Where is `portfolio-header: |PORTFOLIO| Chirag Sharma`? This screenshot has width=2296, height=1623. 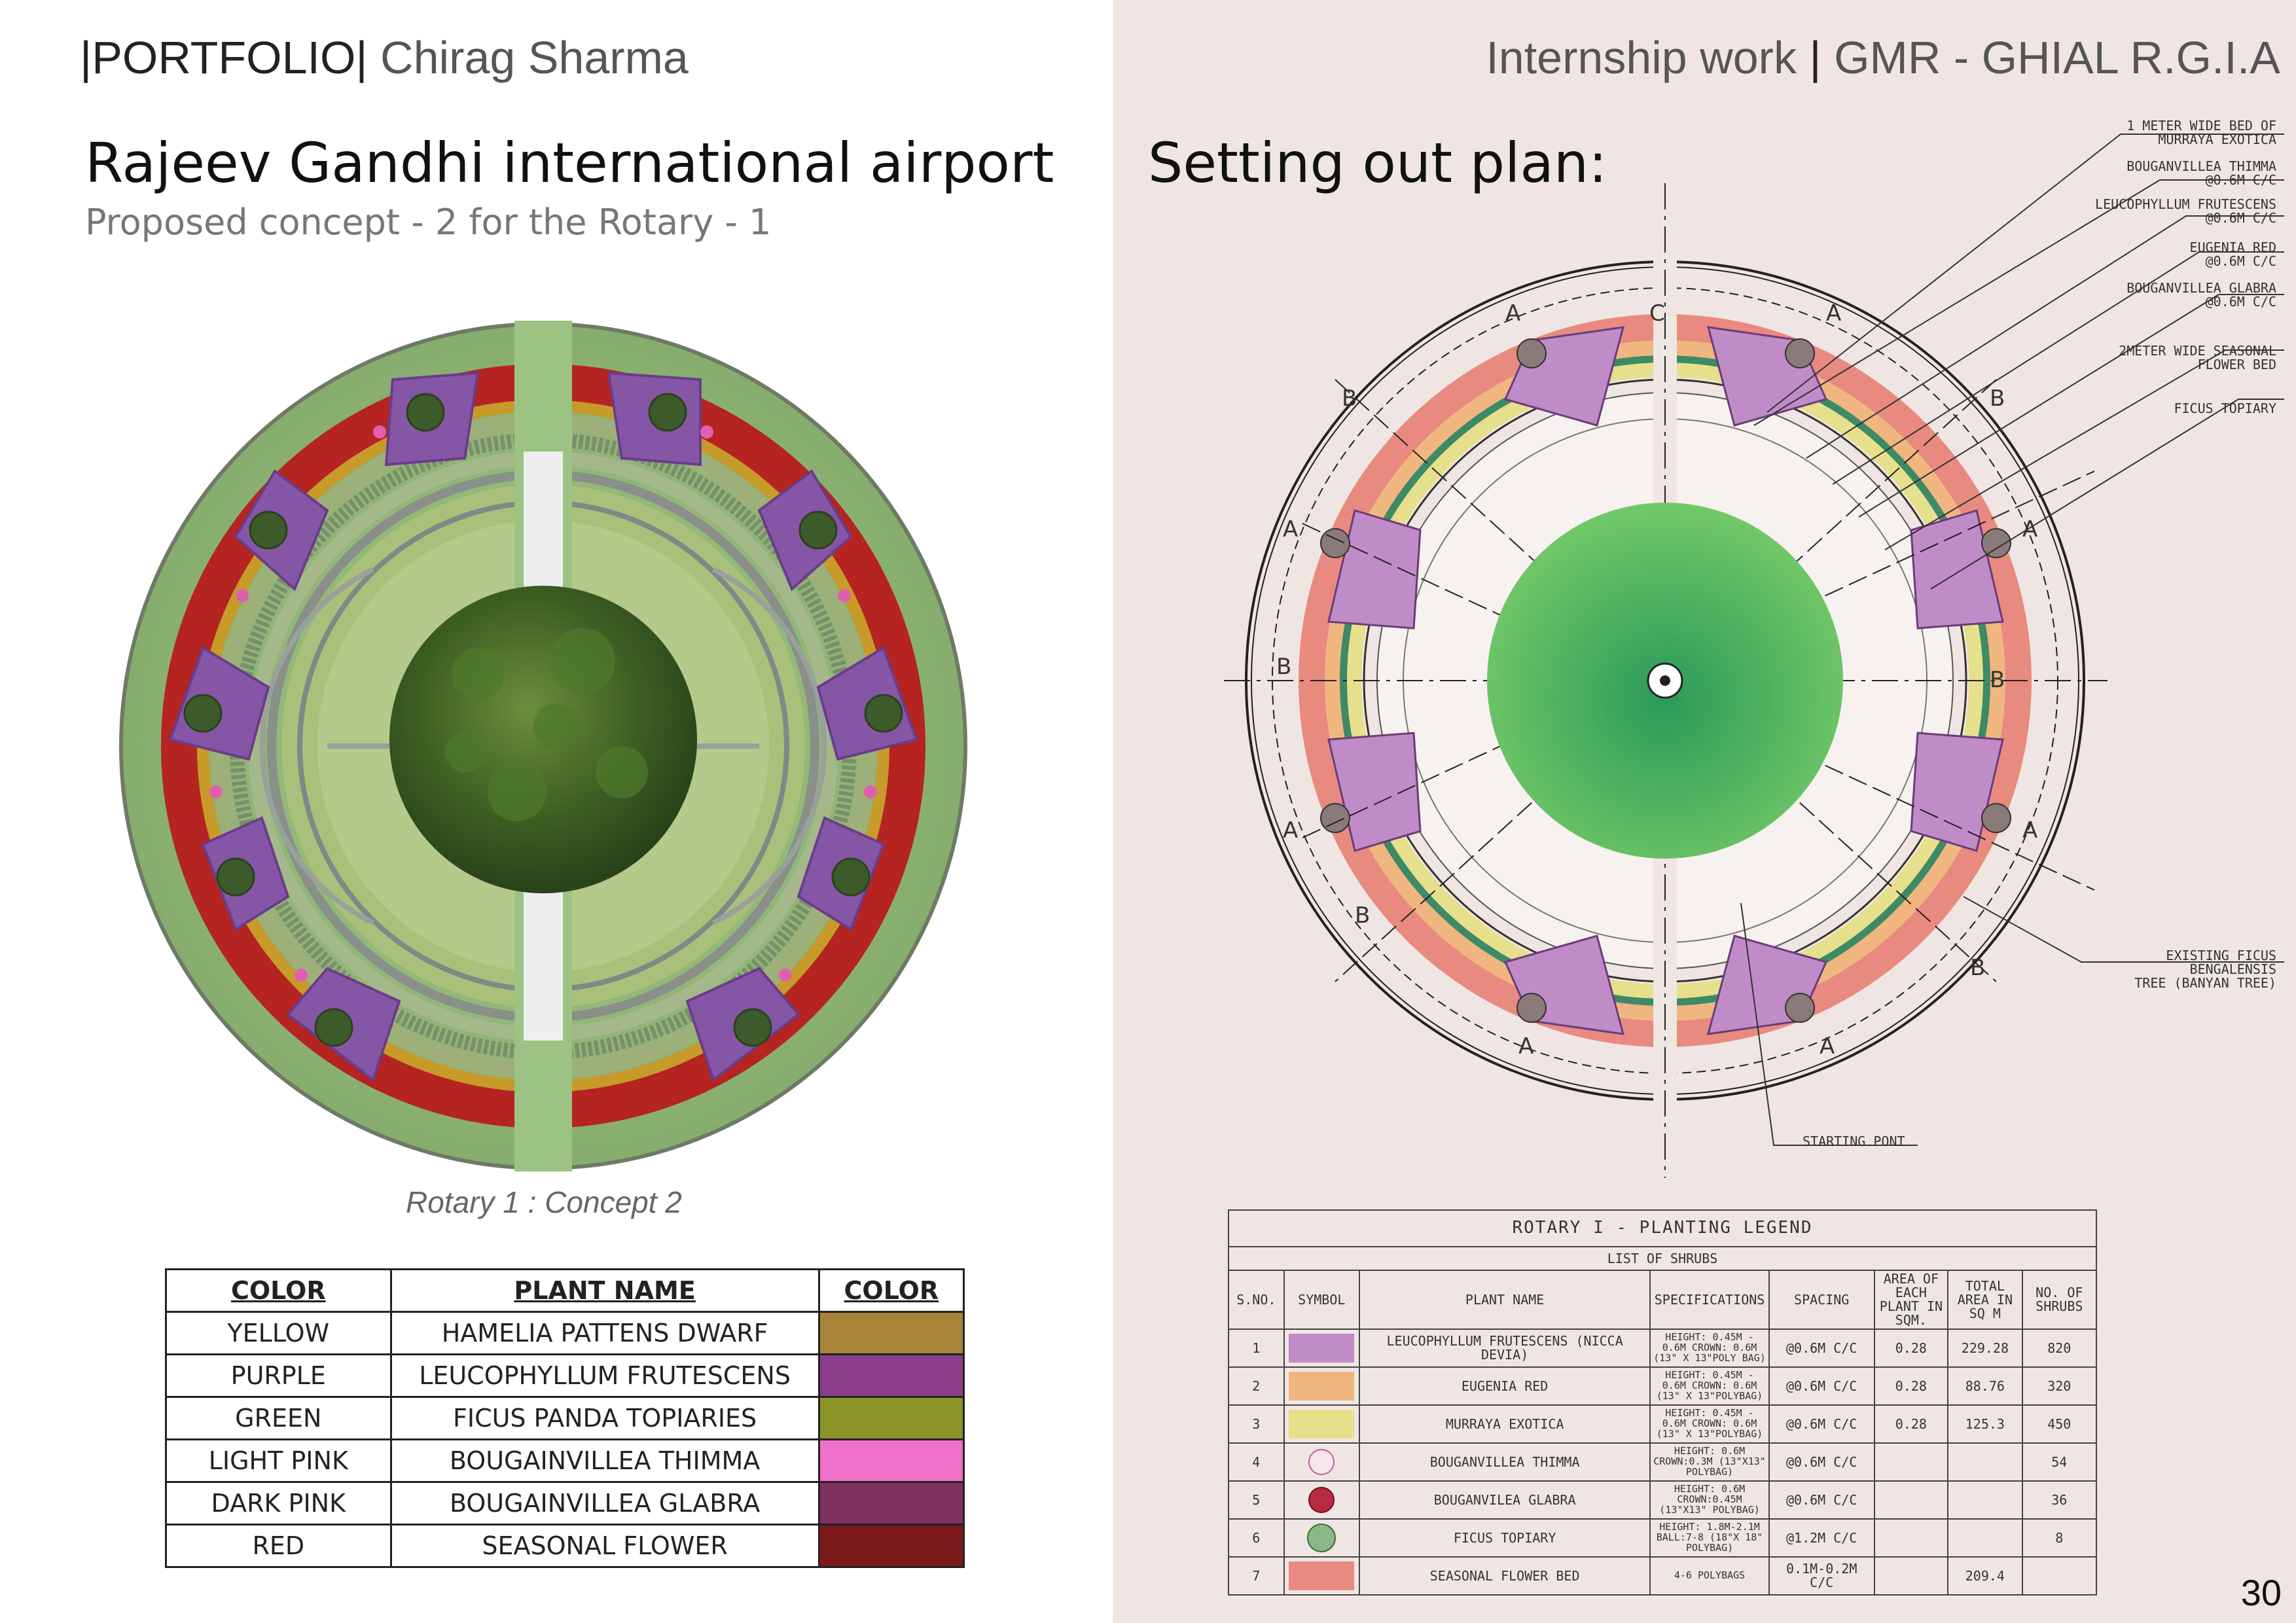 portfolio-header: |PORTFOLIO| Chirag Sharma is located at coordinates (384, 57).